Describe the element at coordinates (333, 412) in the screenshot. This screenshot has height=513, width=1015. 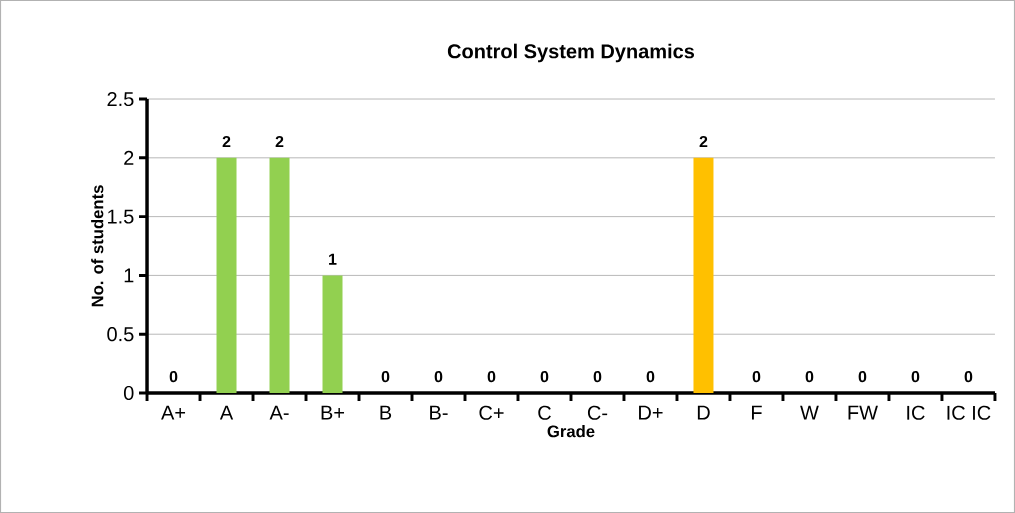
I see `x-tick-label: B+` at that location.